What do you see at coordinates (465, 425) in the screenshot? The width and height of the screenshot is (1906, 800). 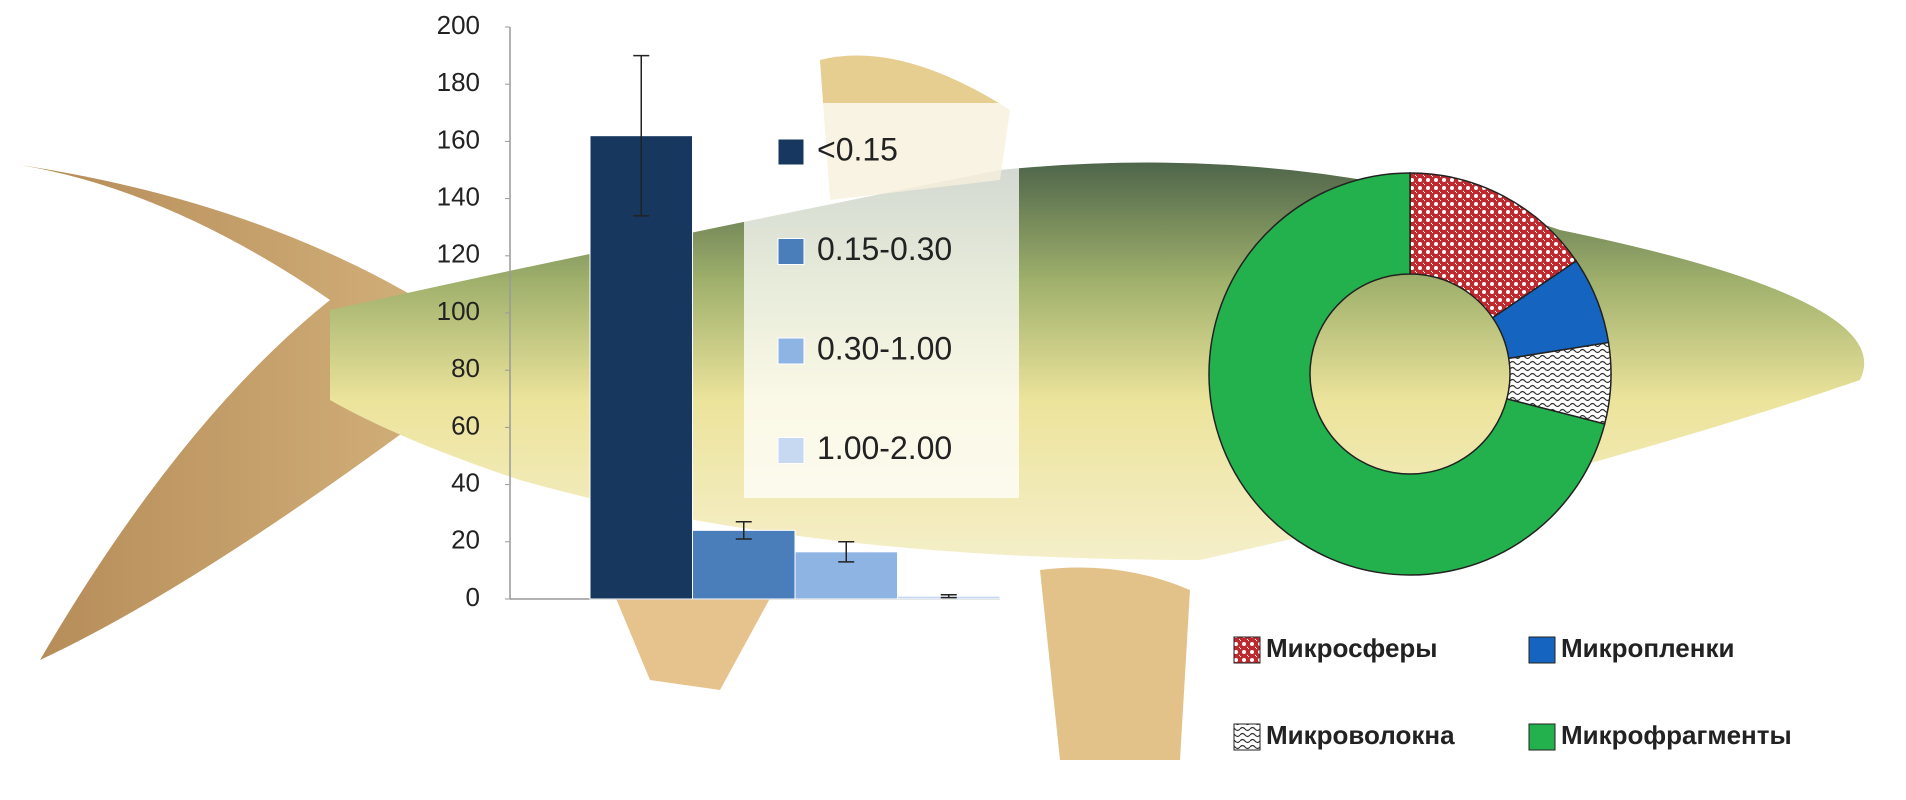 I see `y-tick-label: 60` at bounding box center [465, 425].